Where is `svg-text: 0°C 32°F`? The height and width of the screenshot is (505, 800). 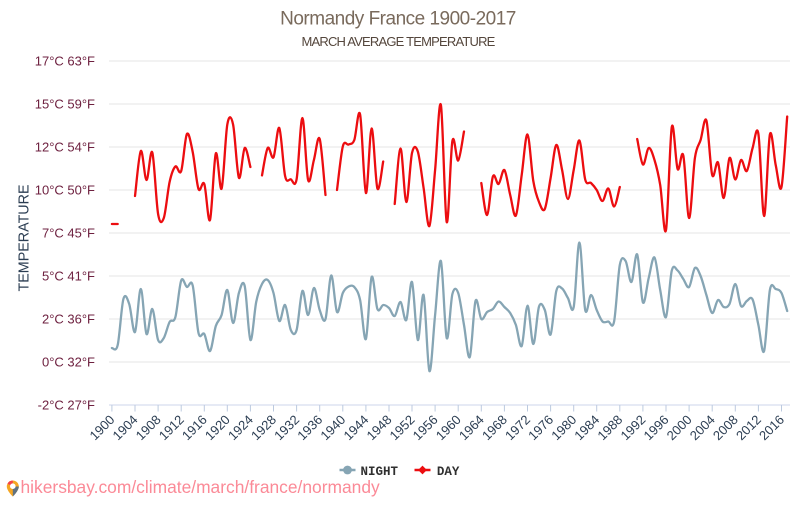 svg-text: 0°C 32°F is located at coordinates (68, 362).